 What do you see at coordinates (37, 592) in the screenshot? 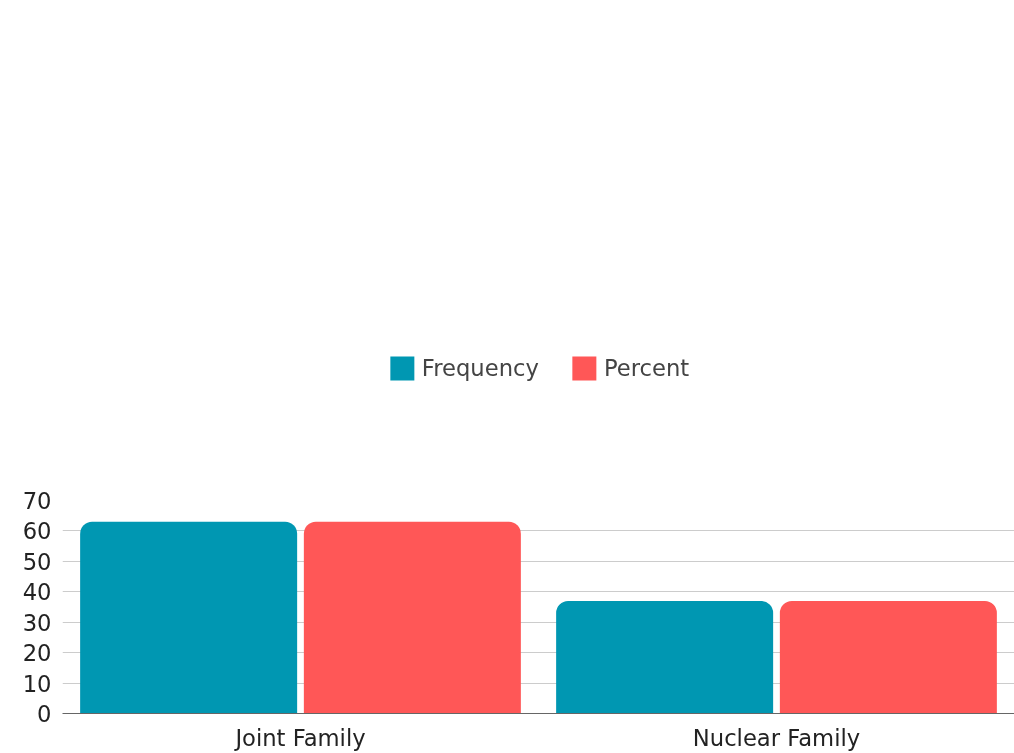
I see `y-tick-label: 40` at bounding box center [37, 592].